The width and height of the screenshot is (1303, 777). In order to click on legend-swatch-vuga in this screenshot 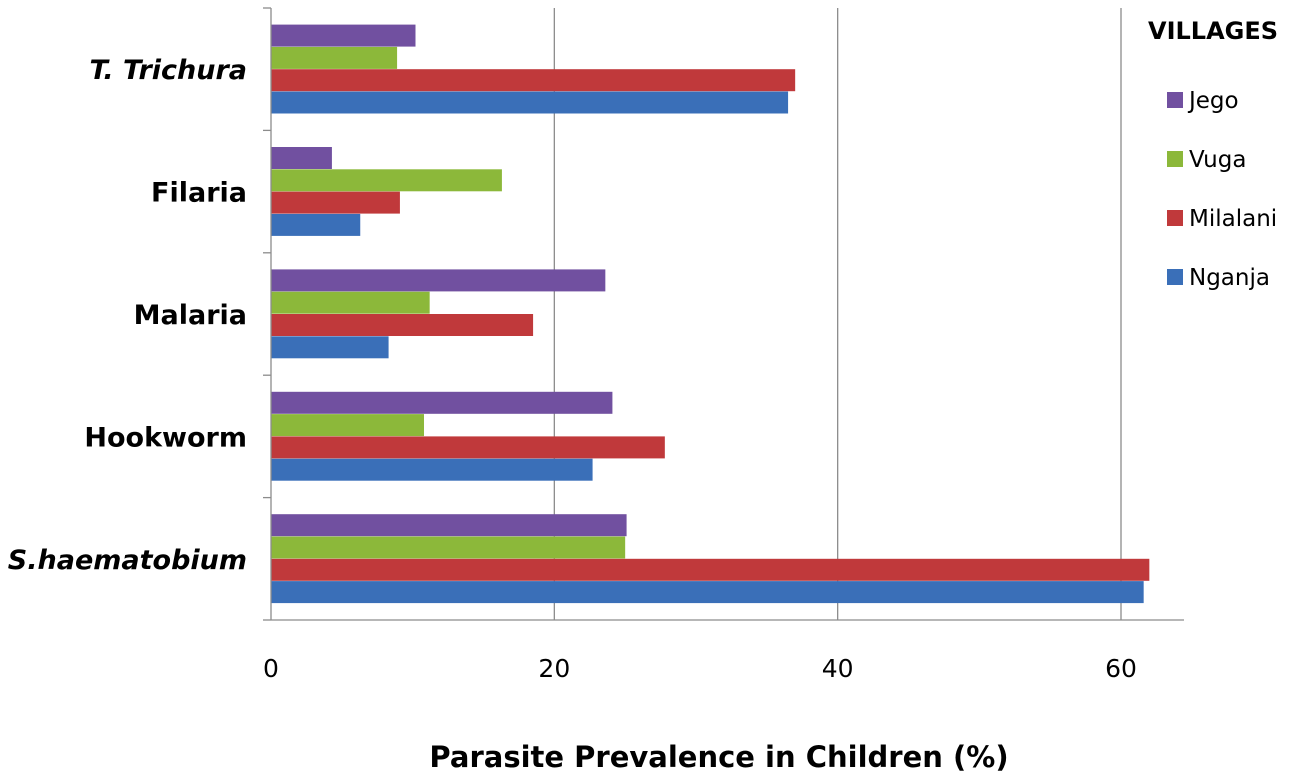, I will do `click(1175, 159)`.